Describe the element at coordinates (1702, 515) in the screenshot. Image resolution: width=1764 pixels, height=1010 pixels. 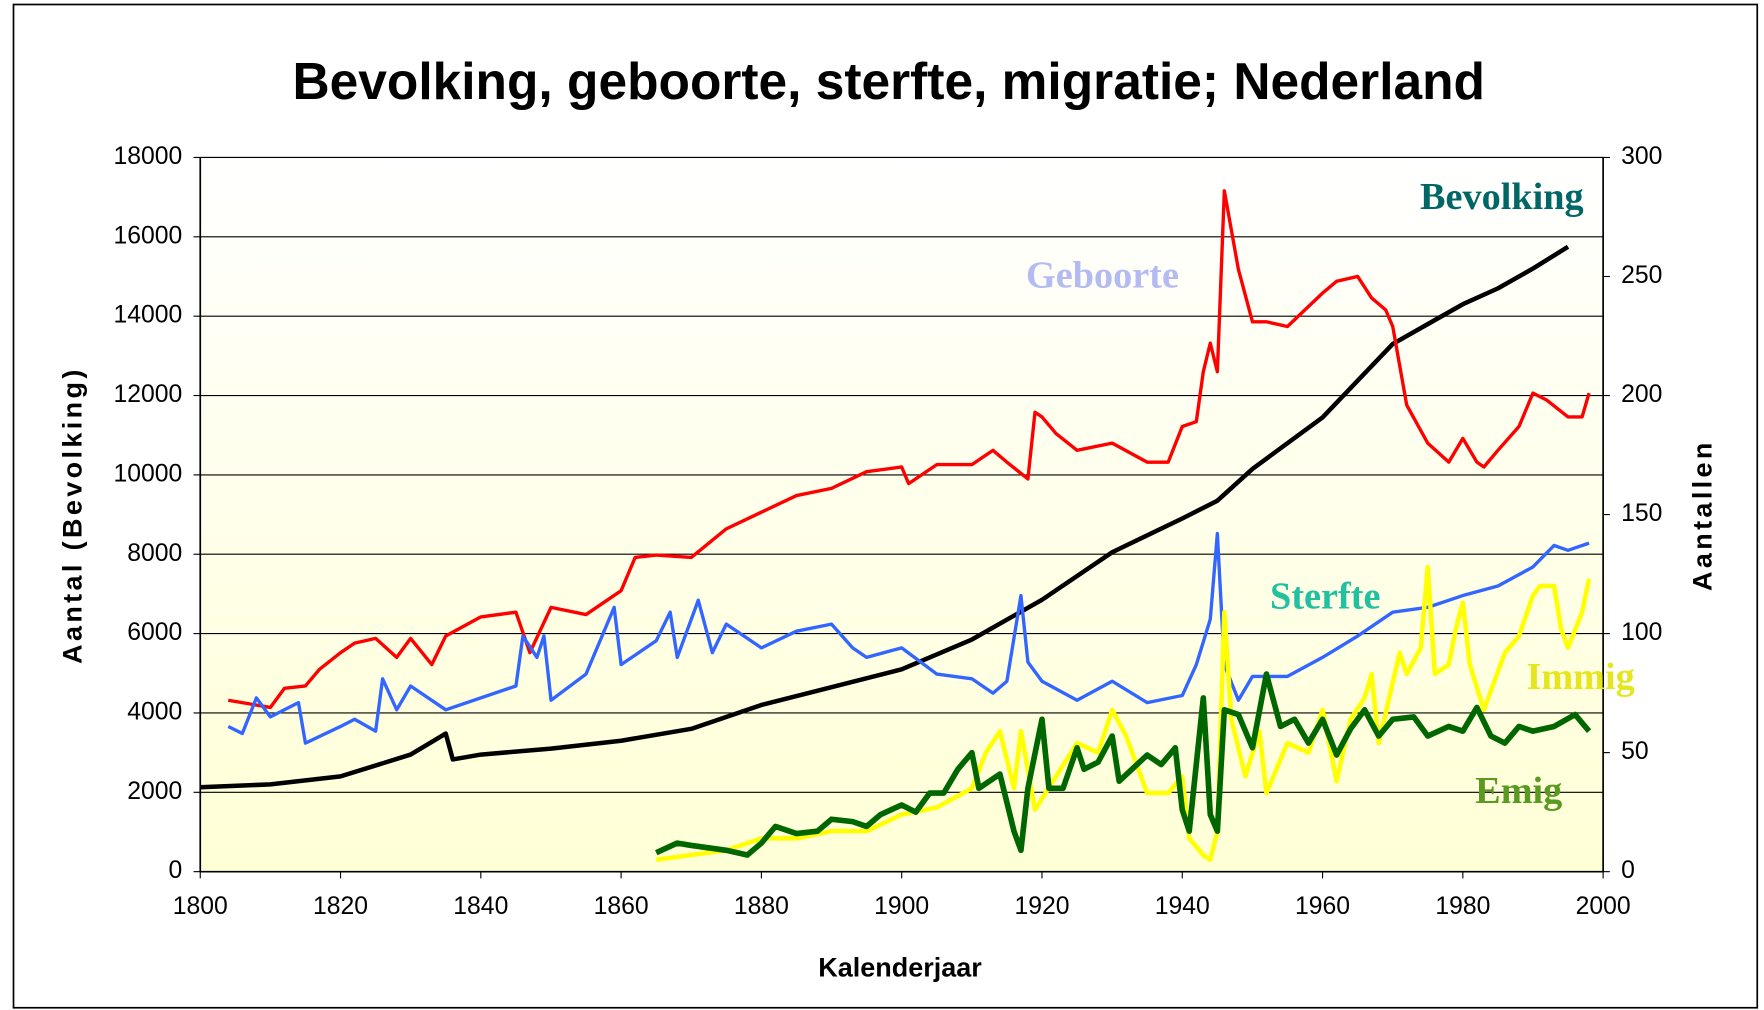
I see `y2-axis-label: Aantallen` at that location.